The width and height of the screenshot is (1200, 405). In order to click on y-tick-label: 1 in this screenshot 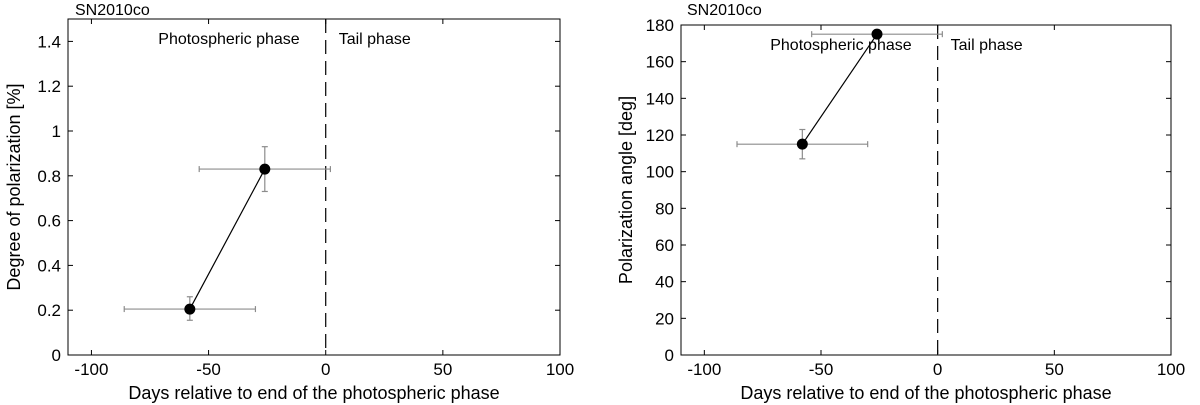, I will do `click(56, 131)`.